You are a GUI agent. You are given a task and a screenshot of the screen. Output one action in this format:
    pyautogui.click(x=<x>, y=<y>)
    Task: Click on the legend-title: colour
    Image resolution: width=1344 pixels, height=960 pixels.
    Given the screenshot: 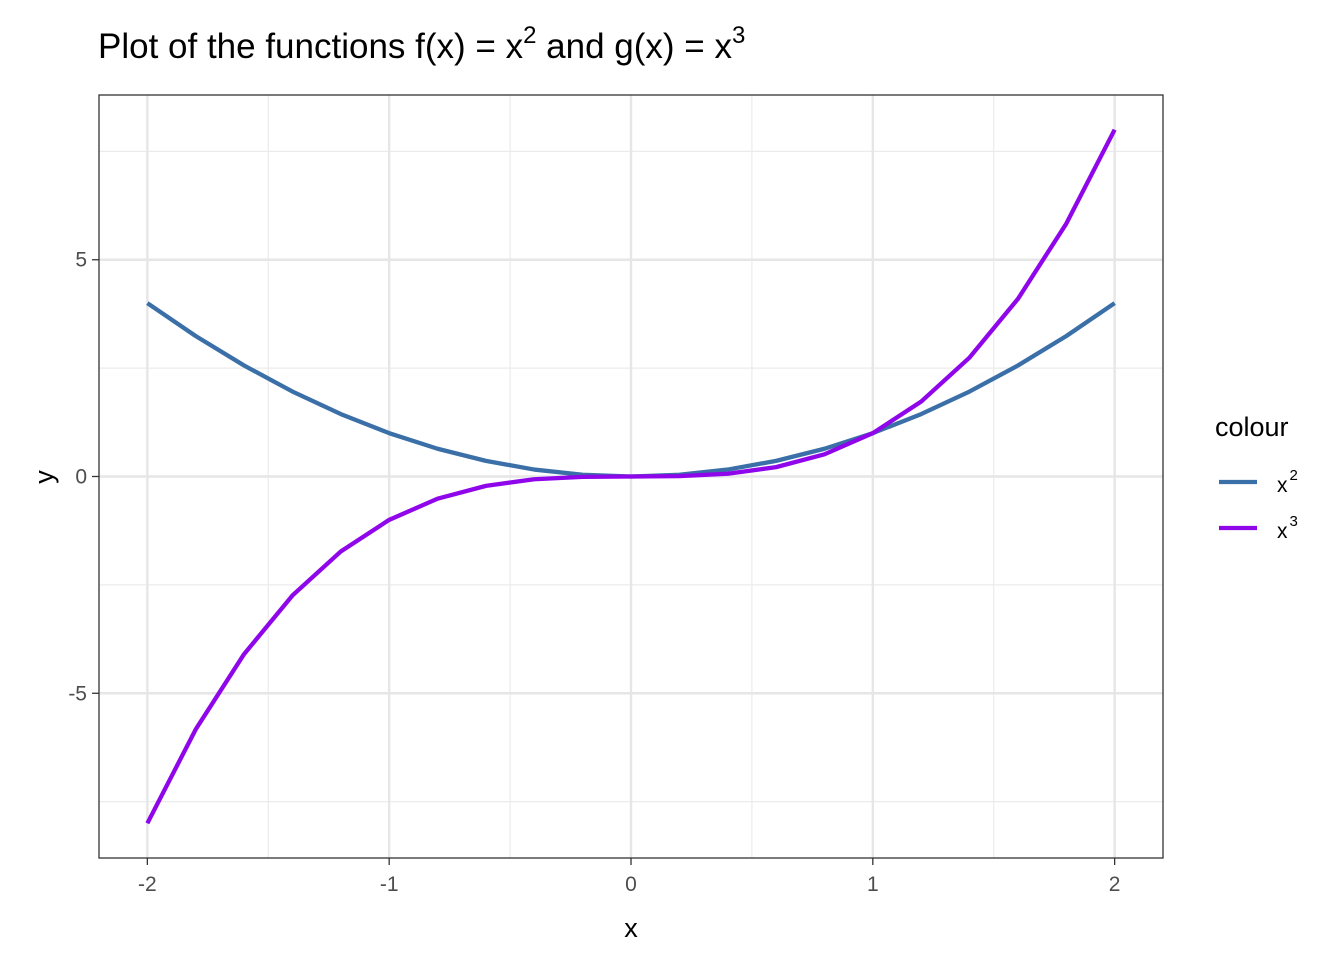 What is the action you would take?
    pyautogui.click(x=1252, y=427)
    